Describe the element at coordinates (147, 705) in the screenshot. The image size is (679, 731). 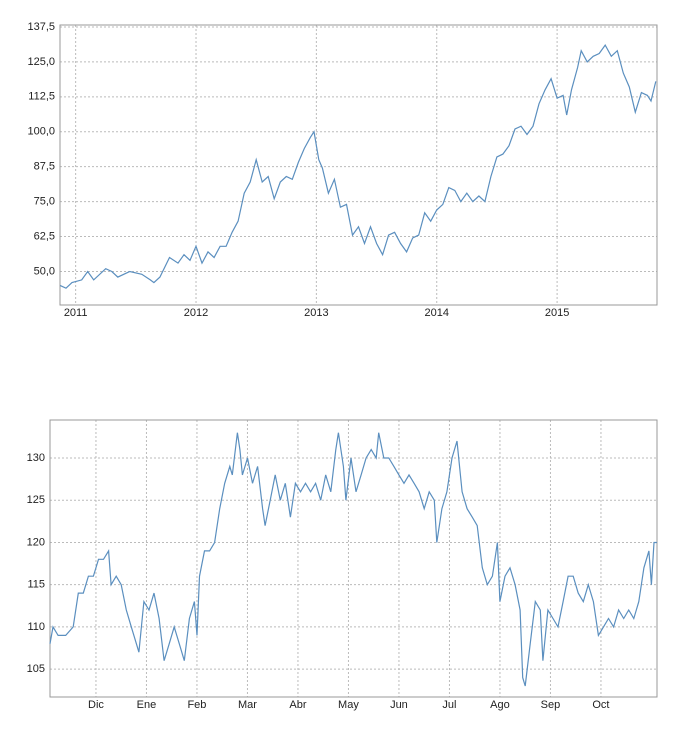
I see `x-tick-label: Ene` at that location.